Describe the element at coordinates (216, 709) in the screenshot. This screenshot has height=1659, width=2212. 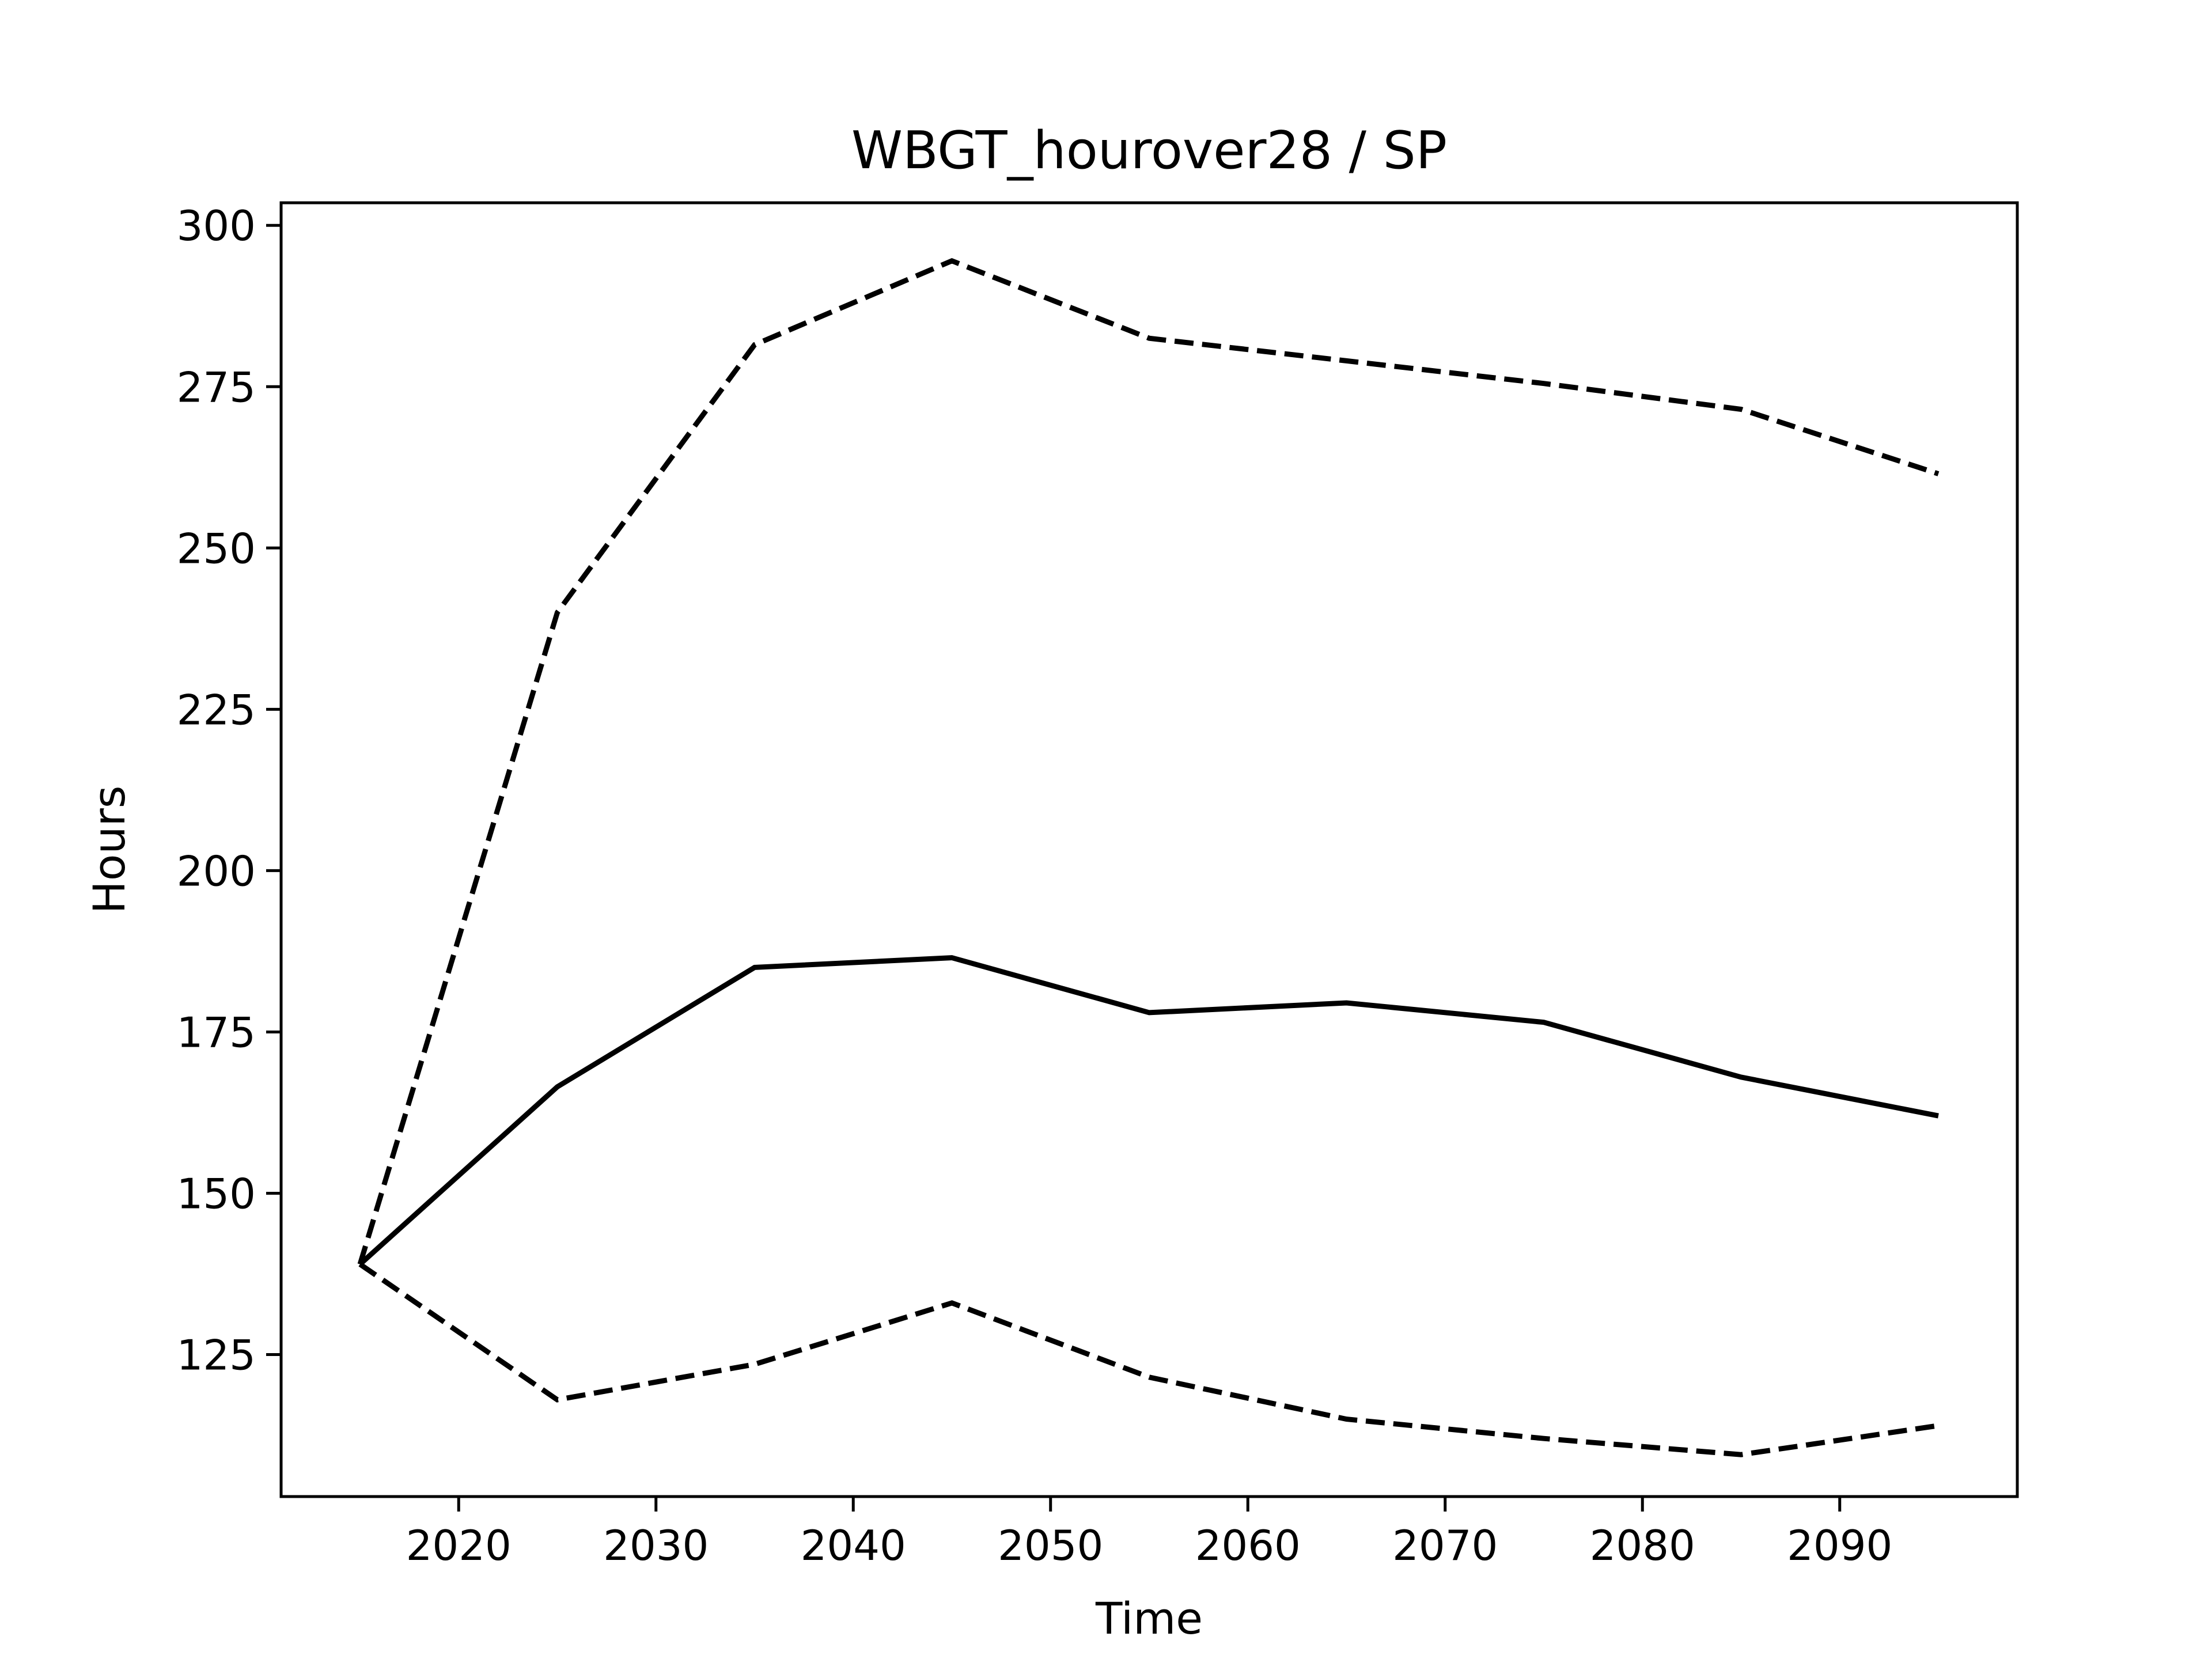
I see `y-tick-label-4: 225` at that location.